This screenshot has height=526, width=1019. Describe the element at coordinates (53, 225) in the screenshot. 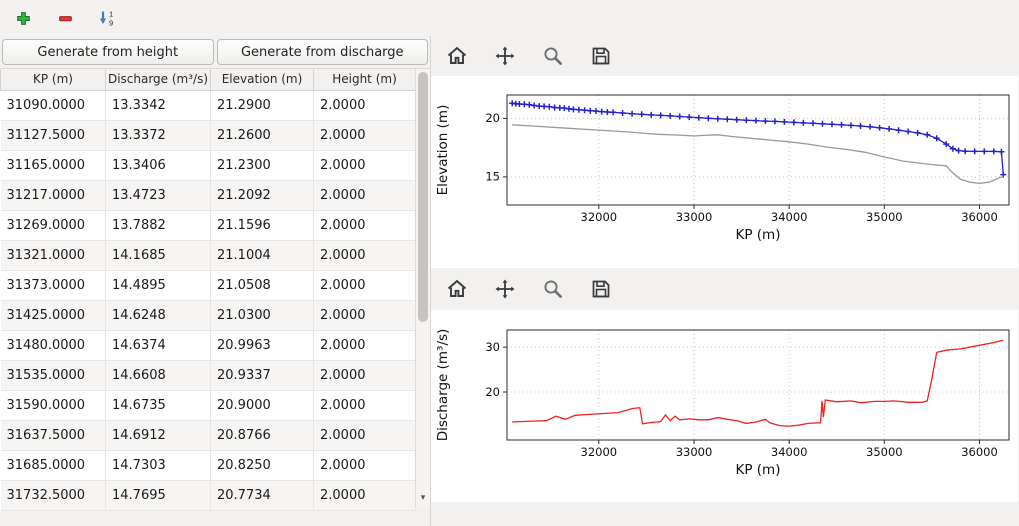

I see `table-cell: 31269.0000` at that location.